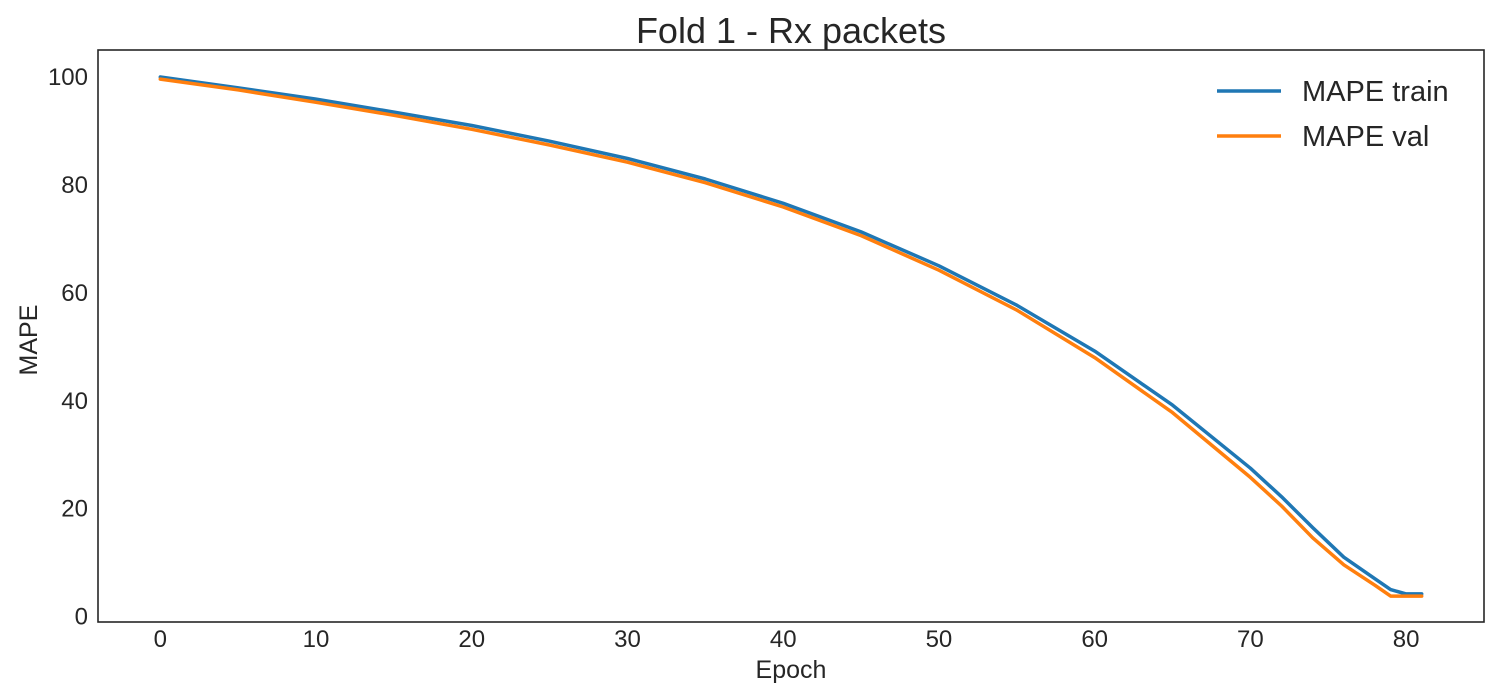  What do you see at coordinates (783, 639) in the screenshot?
I see `x-tick-label: 40` at bounding box center [783, 639].